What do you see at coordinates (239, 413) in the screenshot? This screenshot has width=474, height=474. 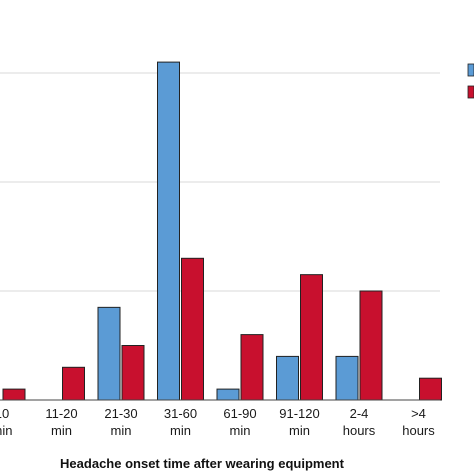 I see `x-tick-label-4-line0: 61-90` at bounding box center [239, 413].